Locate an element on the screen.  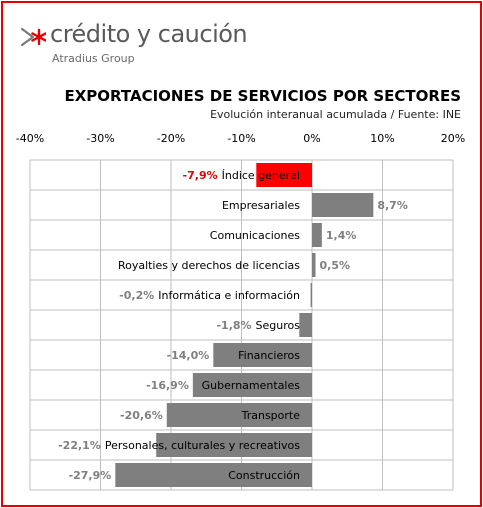
x-tick-label: -10% is located at coordinates (241, 138).